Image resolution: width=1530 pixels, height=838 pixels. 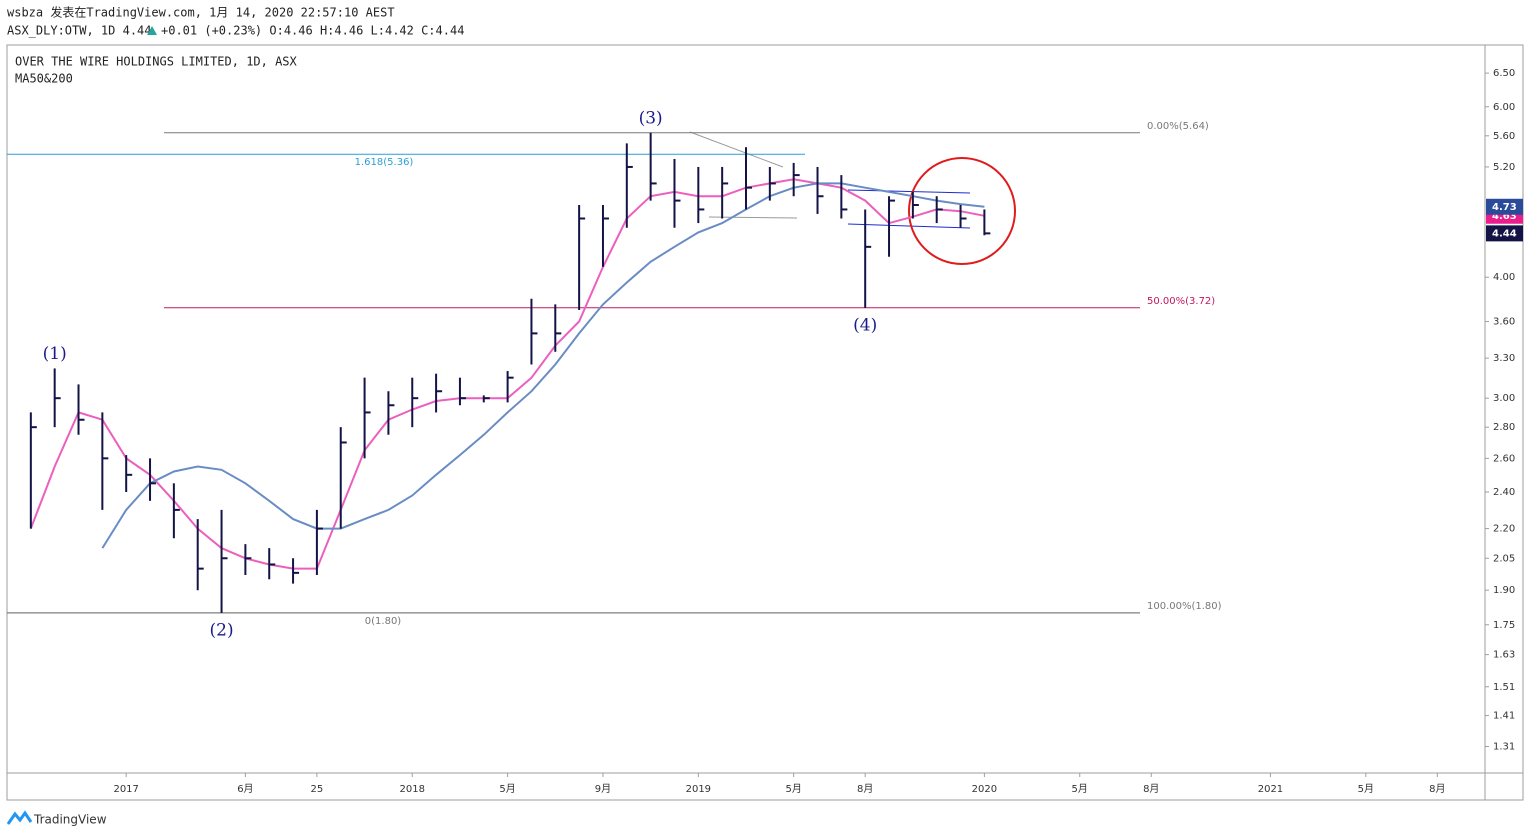 What do you see at coordinates (1504, 687) in the screenshot?
I see `y-tick-label: 1.51` at bounding box center [1504, 687].